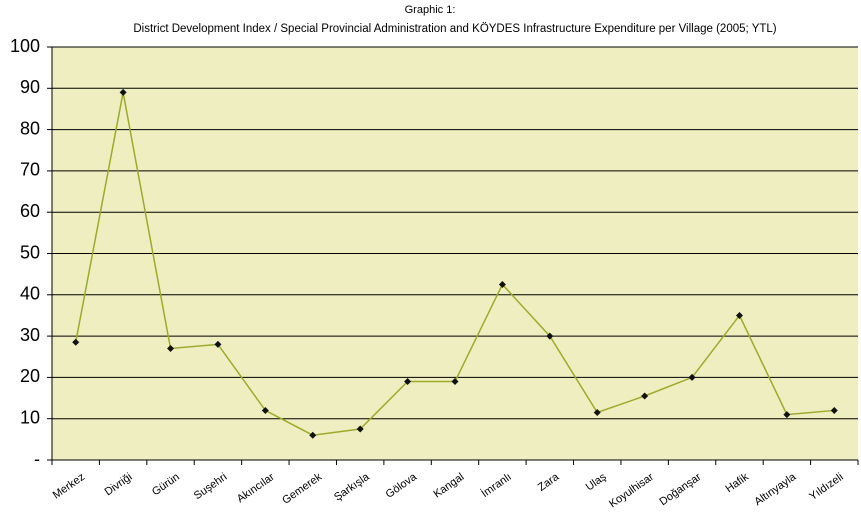 The image size is (861, 529). Describe the element at coordinates (30, 170) in the screenshot. I see `y-tick-label: 70` at that location.